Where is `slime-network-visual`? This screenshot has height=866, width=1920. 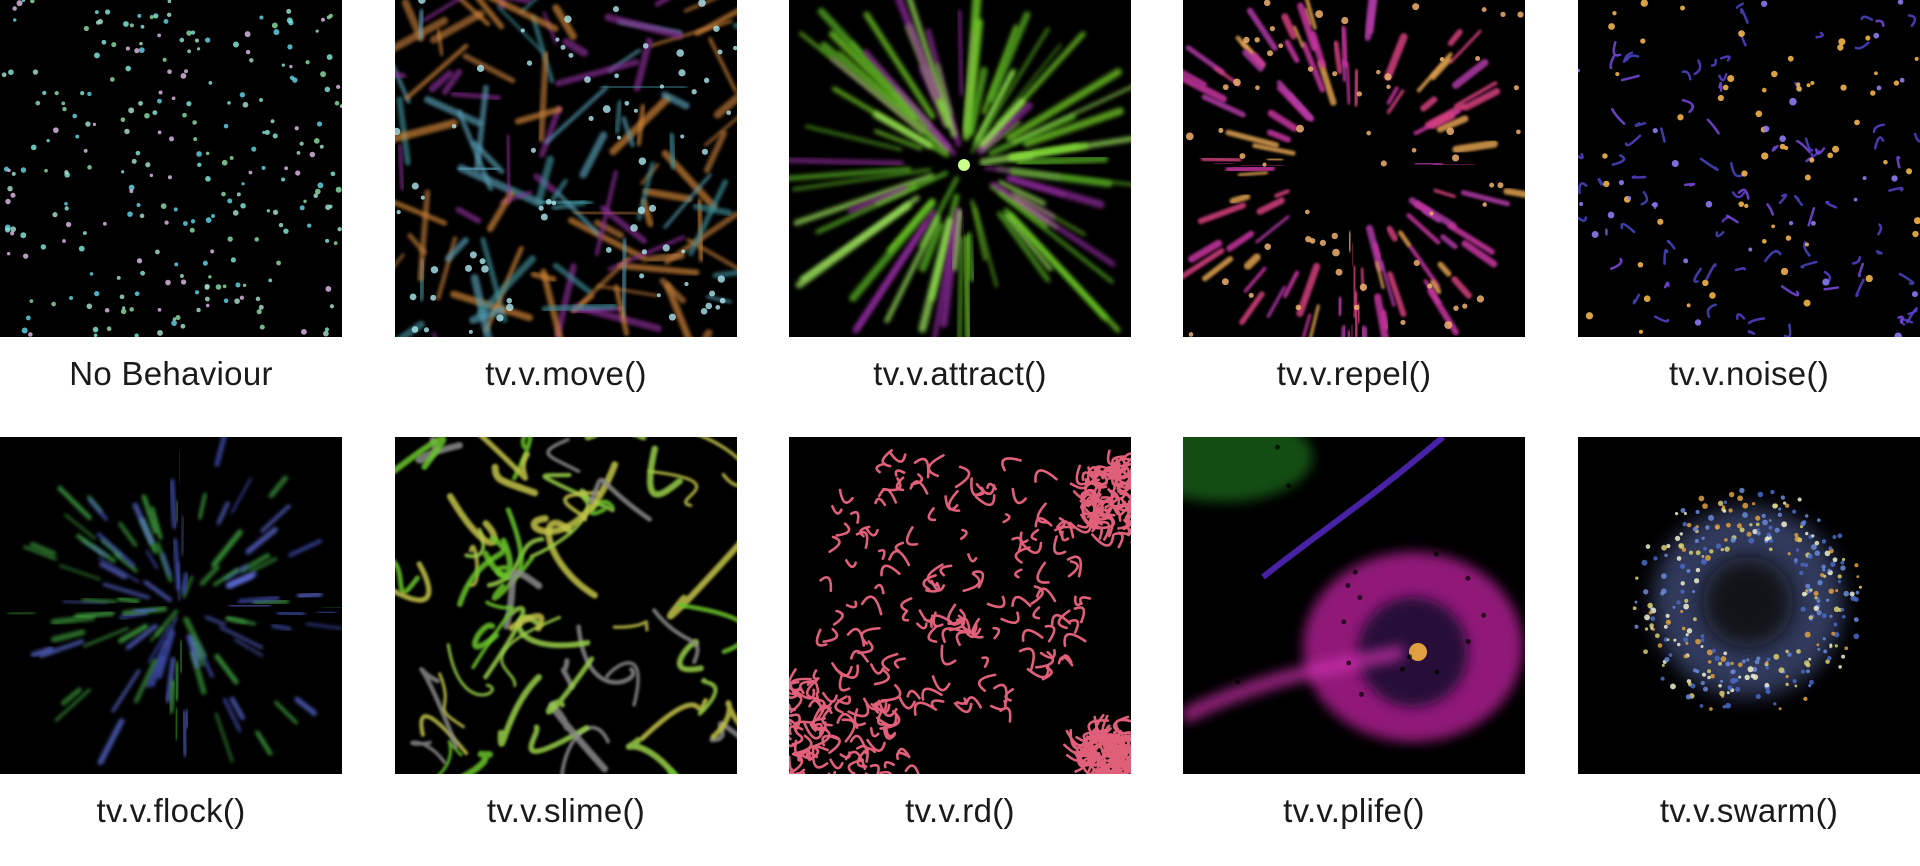
slime-network-visual is located at coordinates (566, 605).